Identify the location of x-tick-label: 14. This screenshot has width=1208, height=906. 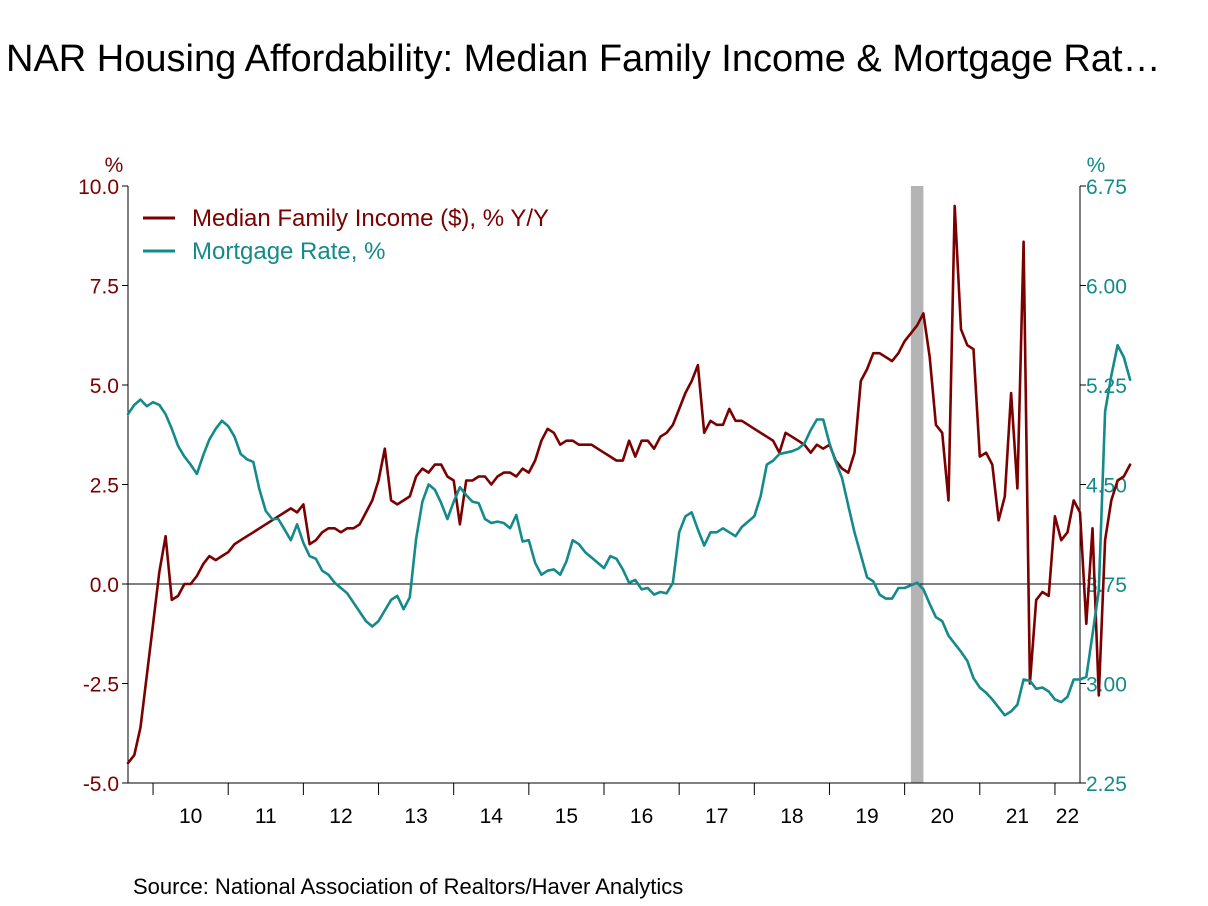
(492, 816).